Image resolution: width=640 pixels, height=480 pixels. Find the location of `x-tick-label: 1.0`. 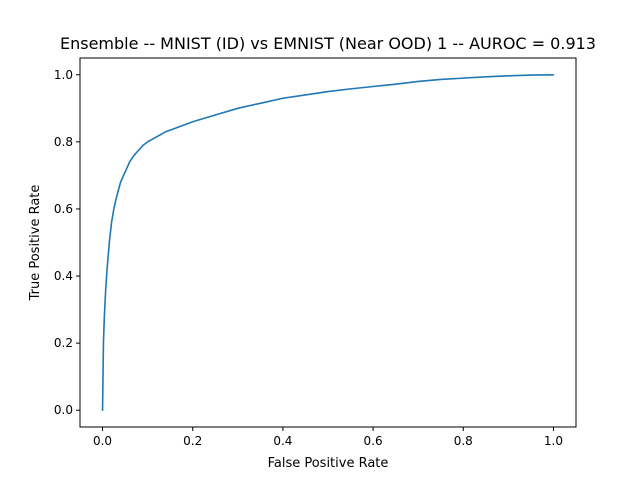

x-tick-label: 1.0 is located at coordinates (553, 441).